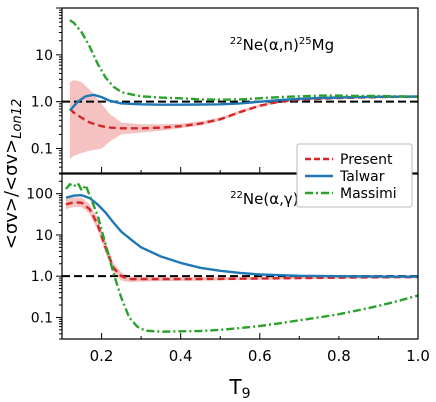 This screenshot has width=436, height=402. Describe the element at coordinates (42, 103) in the screenshot. I see `top-ytick-label: 1.0` at that location.